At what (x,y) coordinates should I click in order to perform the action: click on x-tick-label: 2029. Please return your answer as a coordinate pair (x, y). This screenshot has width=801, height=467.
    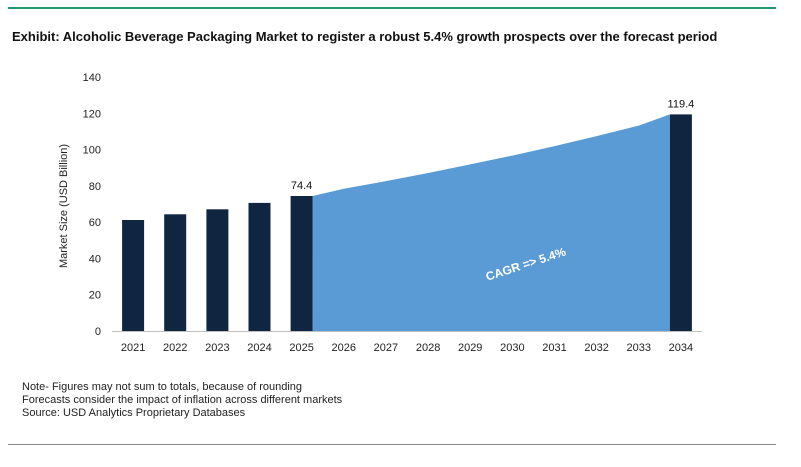
    Looking at the image, I should click on (470, 348).